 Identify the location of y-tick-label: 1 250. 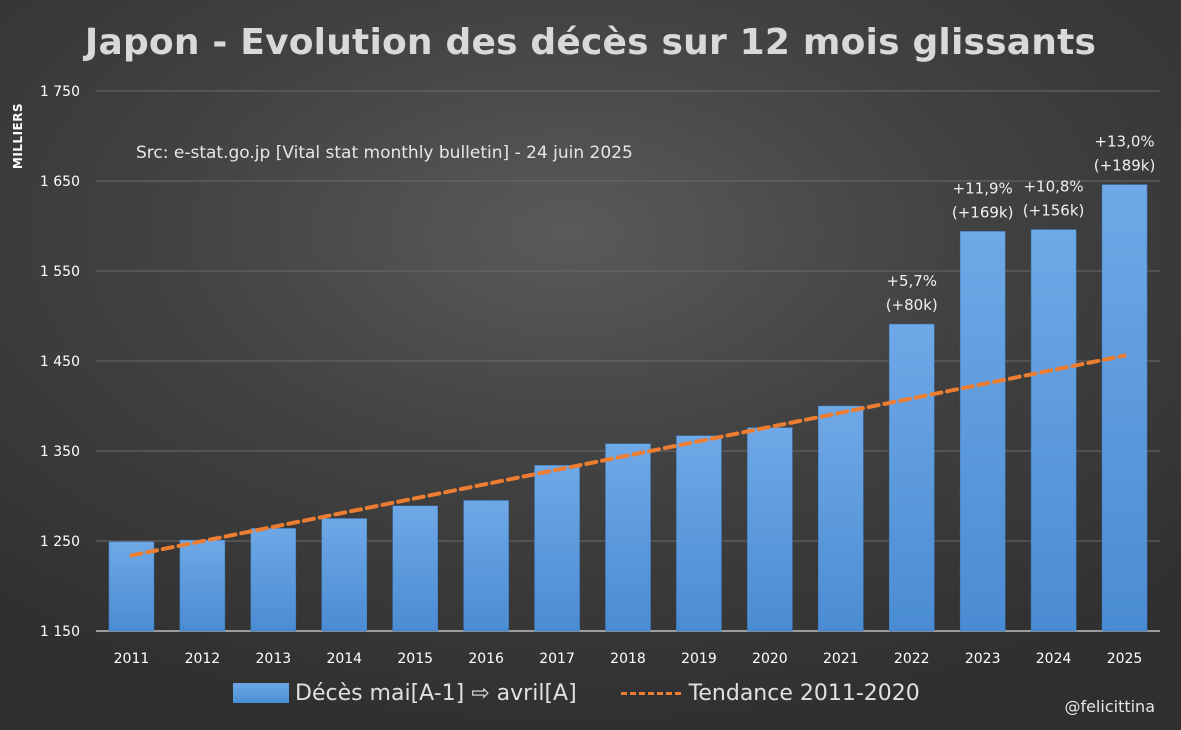
(60, 542).